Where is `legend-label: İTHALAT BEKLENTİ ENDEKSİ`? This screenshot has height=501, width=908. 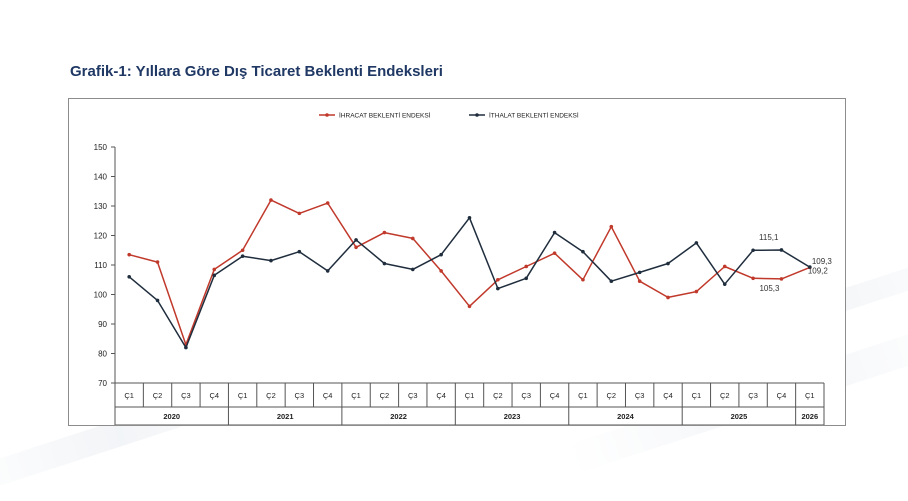 legend-label: İTHALAT BEKLENTİ ENDEKSİ is located at coordinates (534, 115).